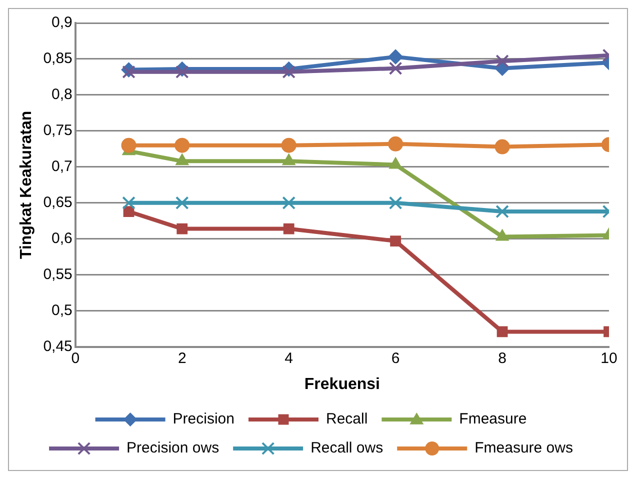 This screenshot has height=481, width=638. What do you see at coordinates (62, 239) in the screenshot?
I see `y-tick-label: 0,6` at bounding box center [62, 239].